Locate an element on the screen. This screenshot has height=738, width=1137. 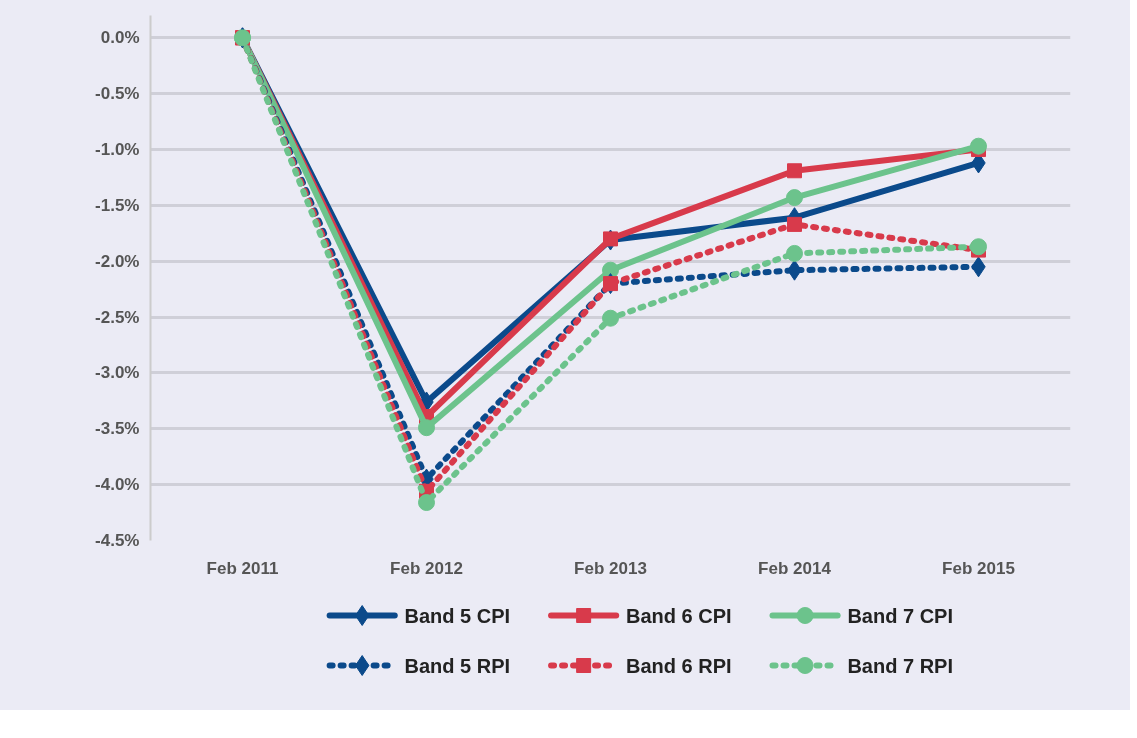
x-tick-label: Feb 2012 is located at coordinates (426, 568).